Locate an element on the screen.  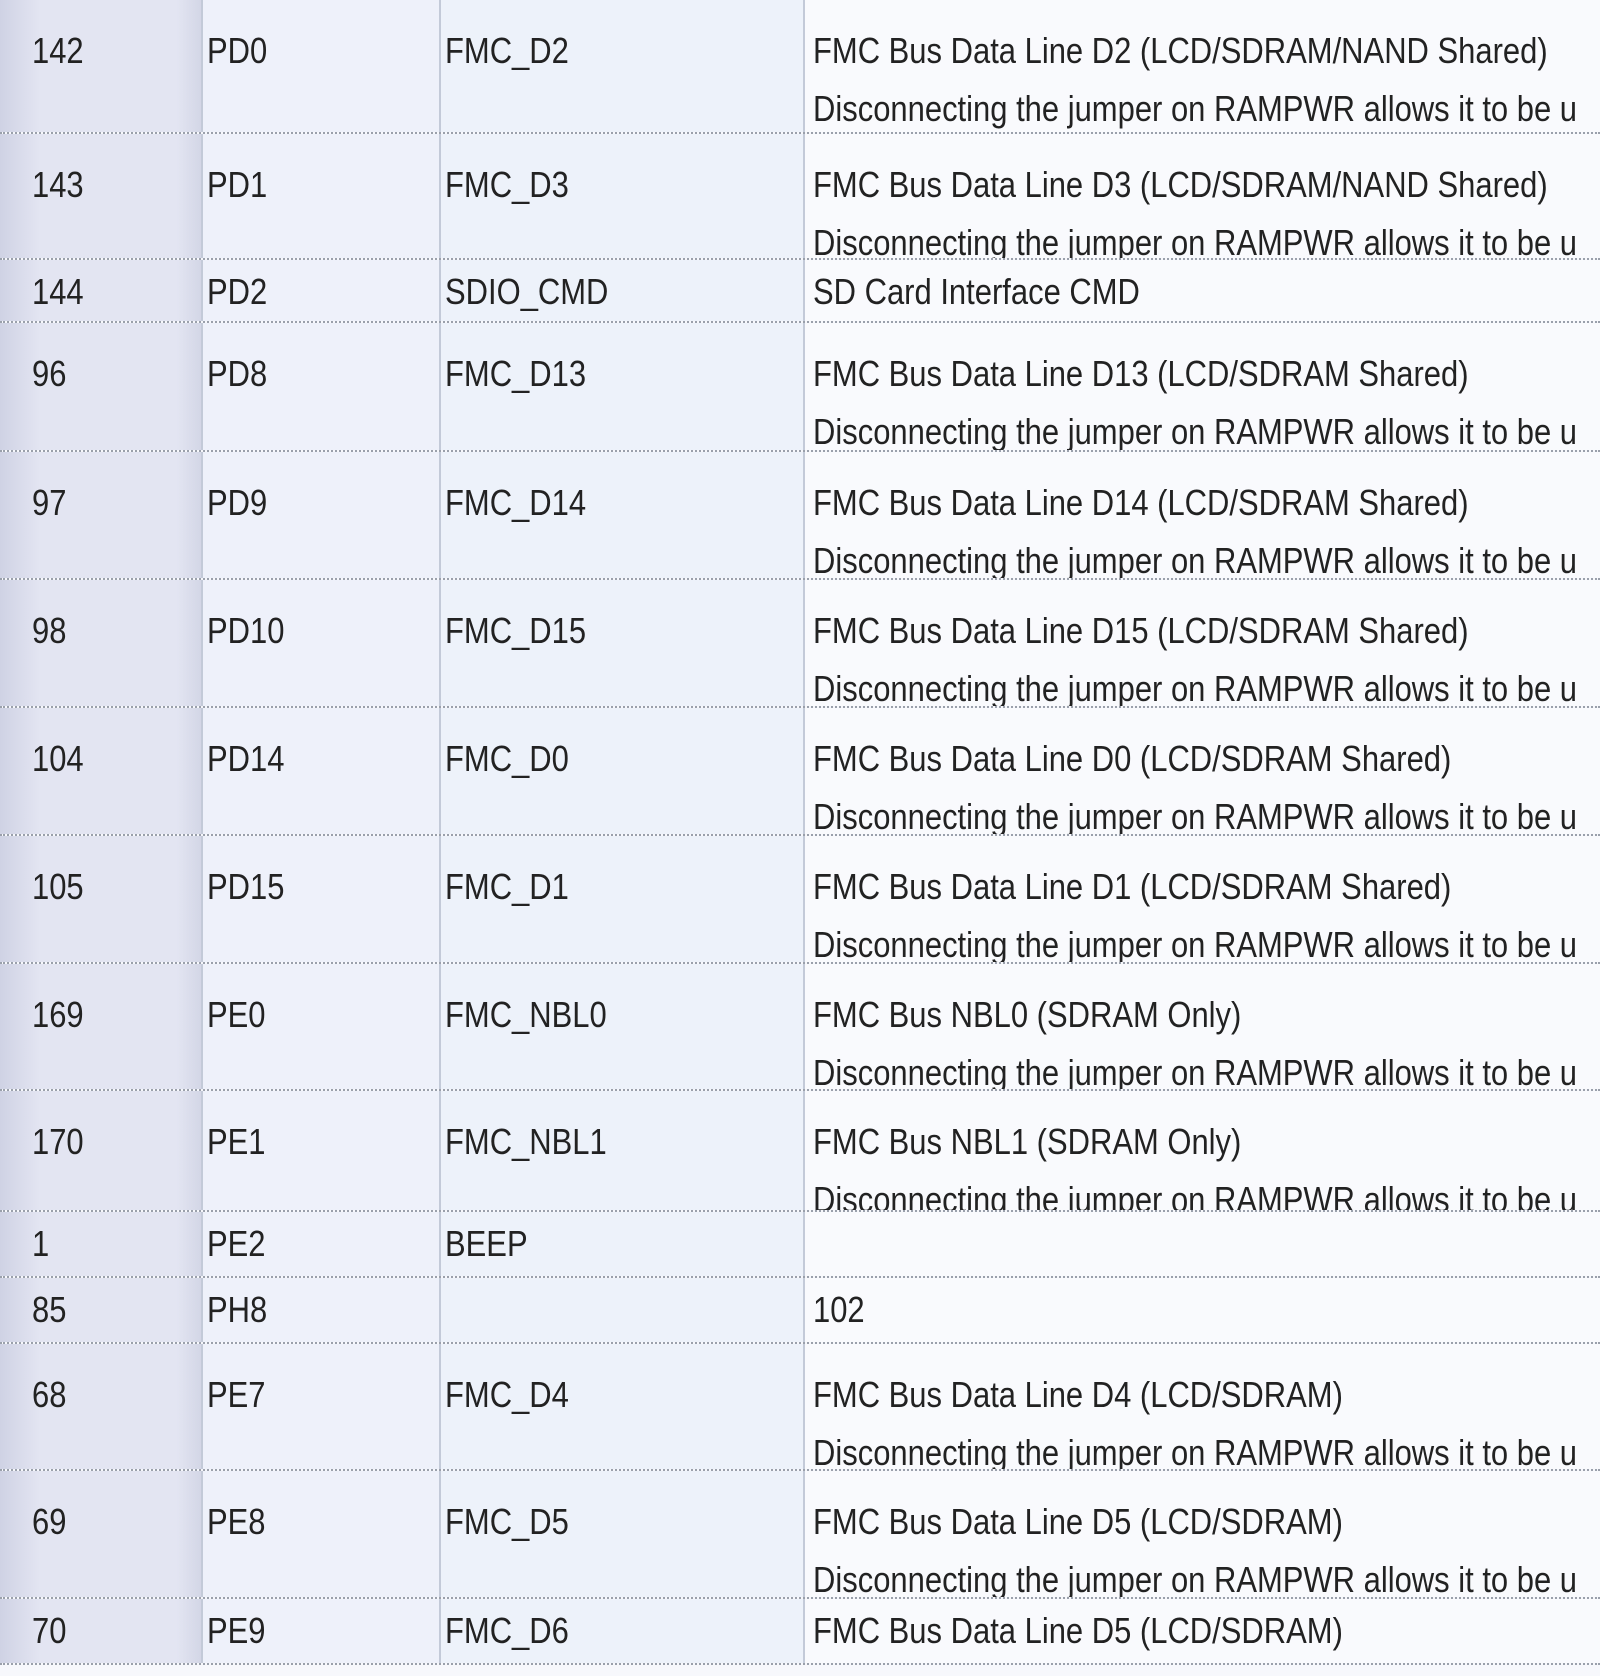
function-cell: FMC_D15 is located at coordinates (623, 643).